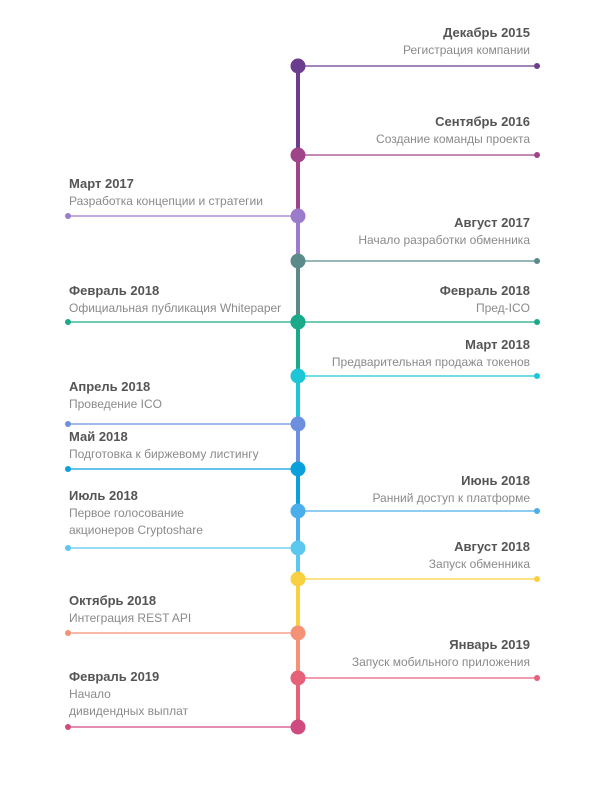 This screenshot has width=604, height=793. Describe the element at coordinates (98, 436) in the screenshot. I see `event-date: Май 2018` at that location.